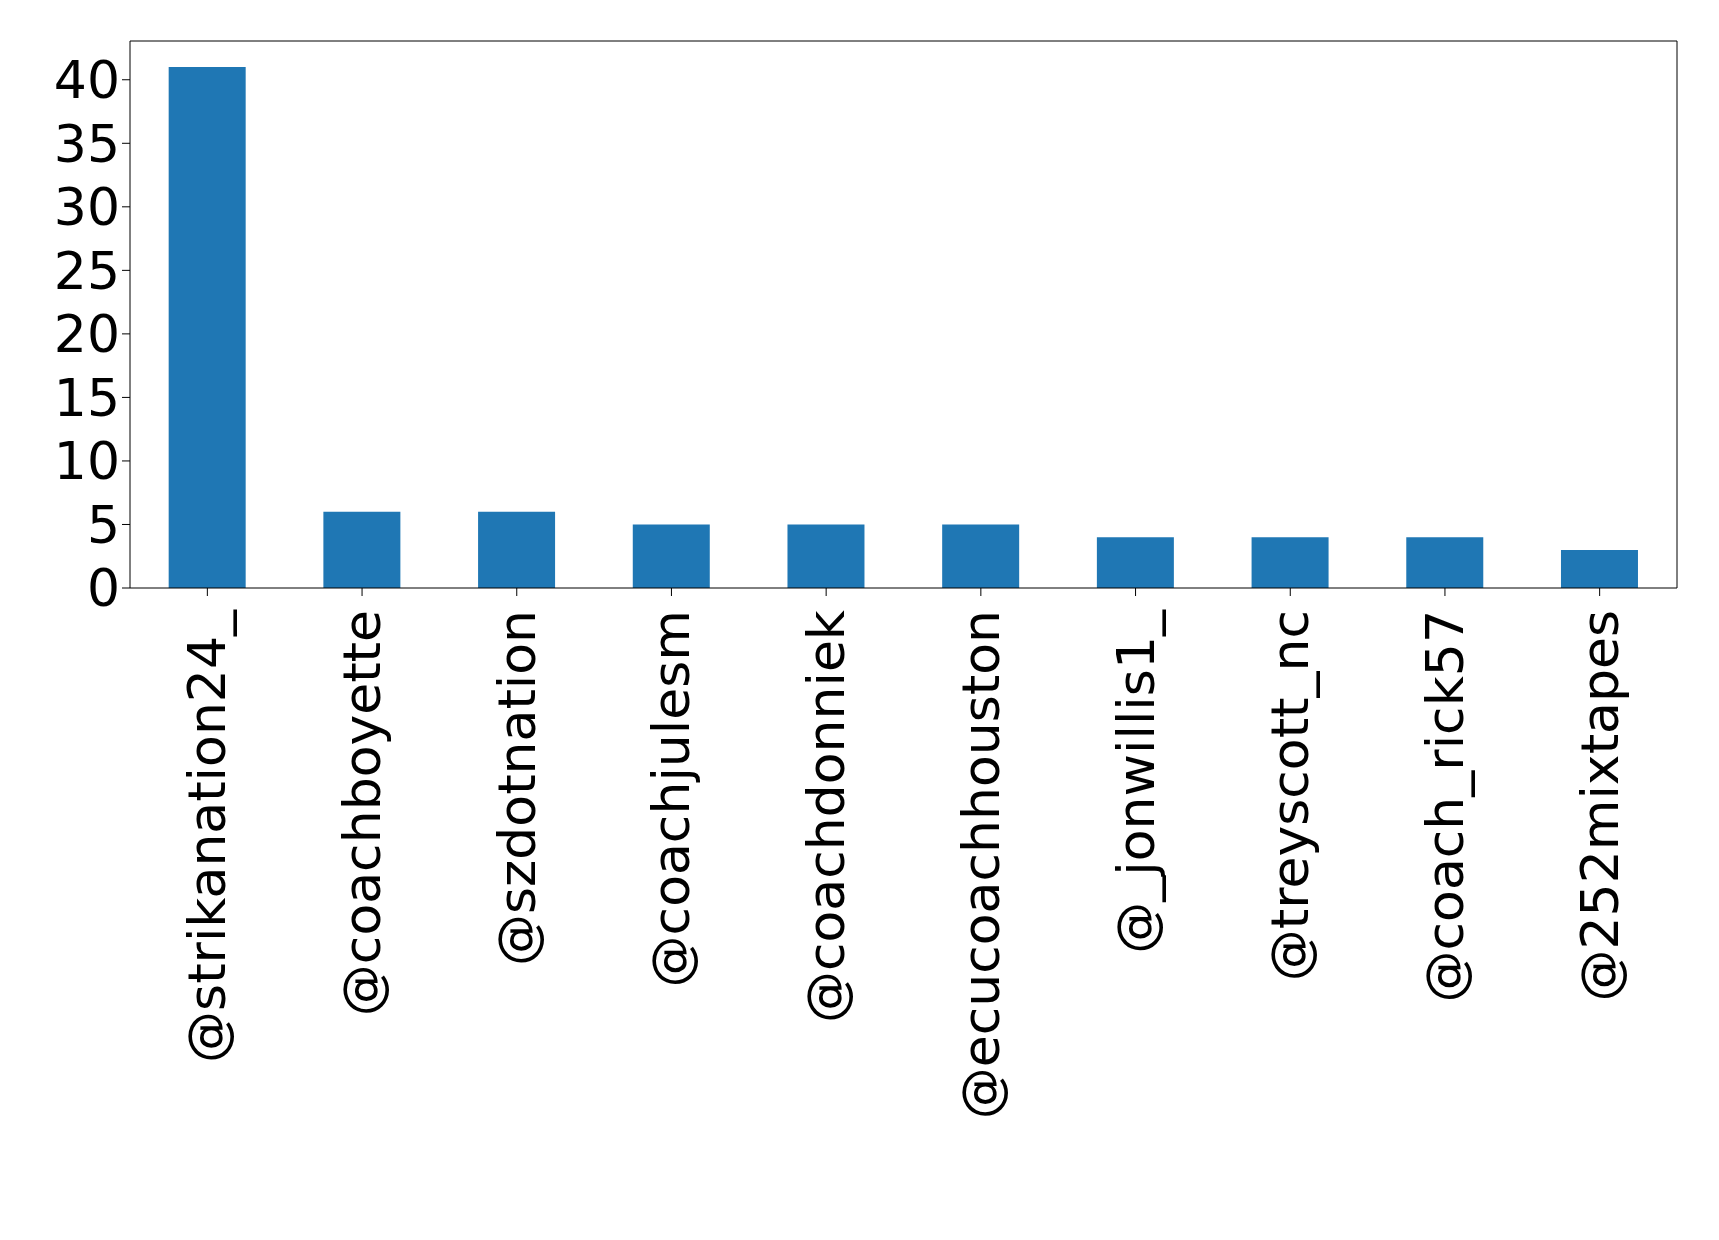 Image resolution: width=1719 pixels, height=1240 pixels. What do you see at coordinates (207, 836) in the screenshot?
I see `x-tick-label: @strikanation24_` at bounding box center [207, 836].